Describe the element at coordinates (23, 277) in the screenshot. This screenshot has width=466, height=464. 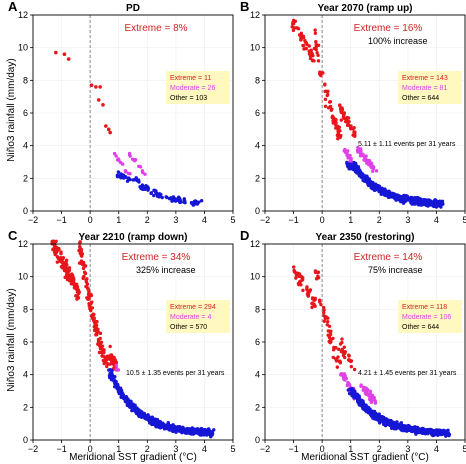
I see `y-tick-label: 10` at that location.